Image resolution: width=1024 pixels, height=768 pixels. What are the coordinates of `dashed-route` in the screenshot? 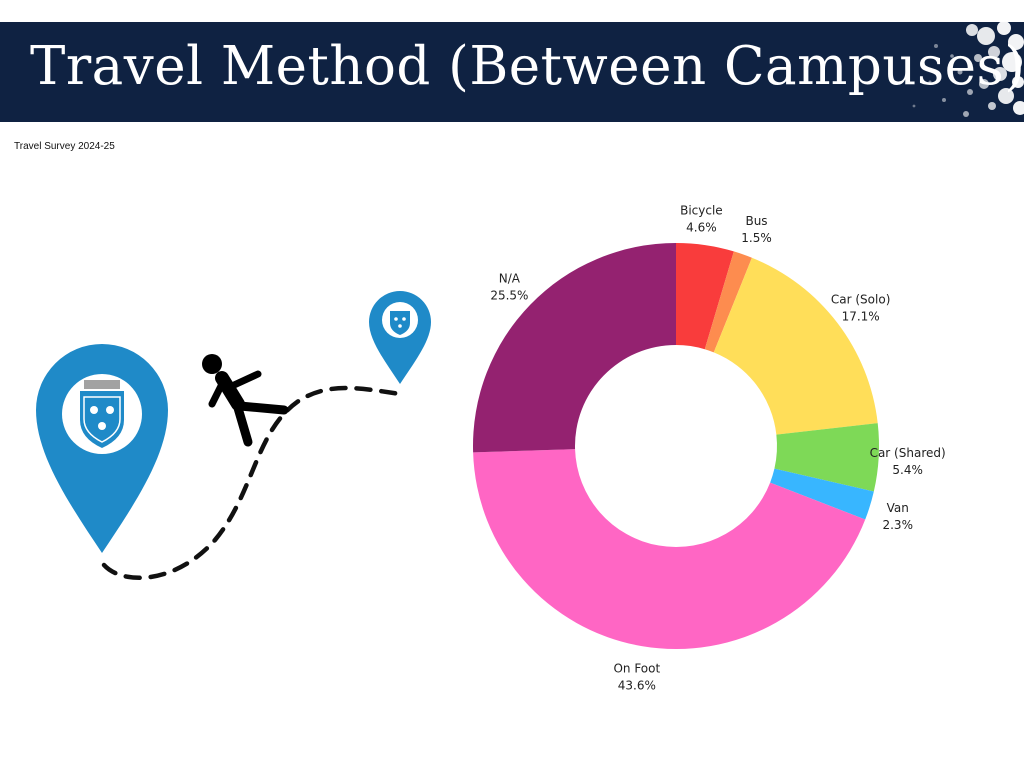 It's located at (252, 483).